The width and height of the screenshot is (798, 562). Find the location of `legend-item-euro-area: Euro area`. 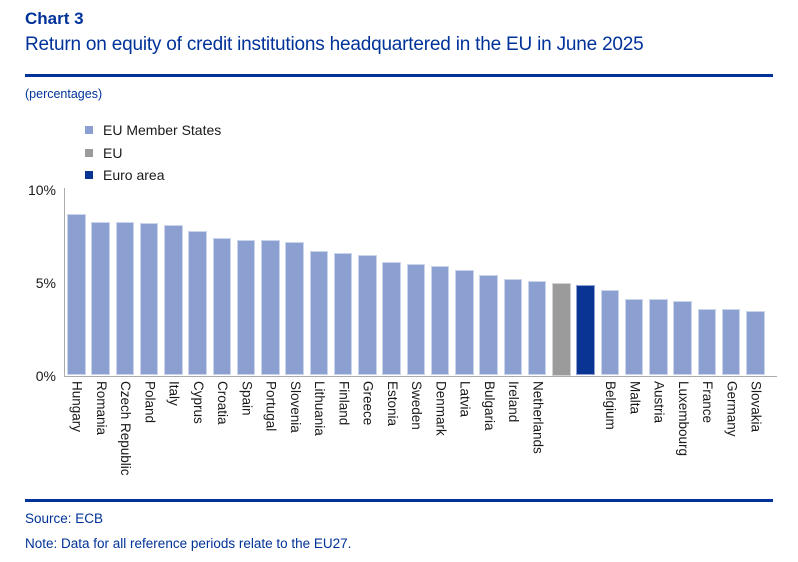

legend-item-euro-area: Euro area is located at coordinates (153, 175).